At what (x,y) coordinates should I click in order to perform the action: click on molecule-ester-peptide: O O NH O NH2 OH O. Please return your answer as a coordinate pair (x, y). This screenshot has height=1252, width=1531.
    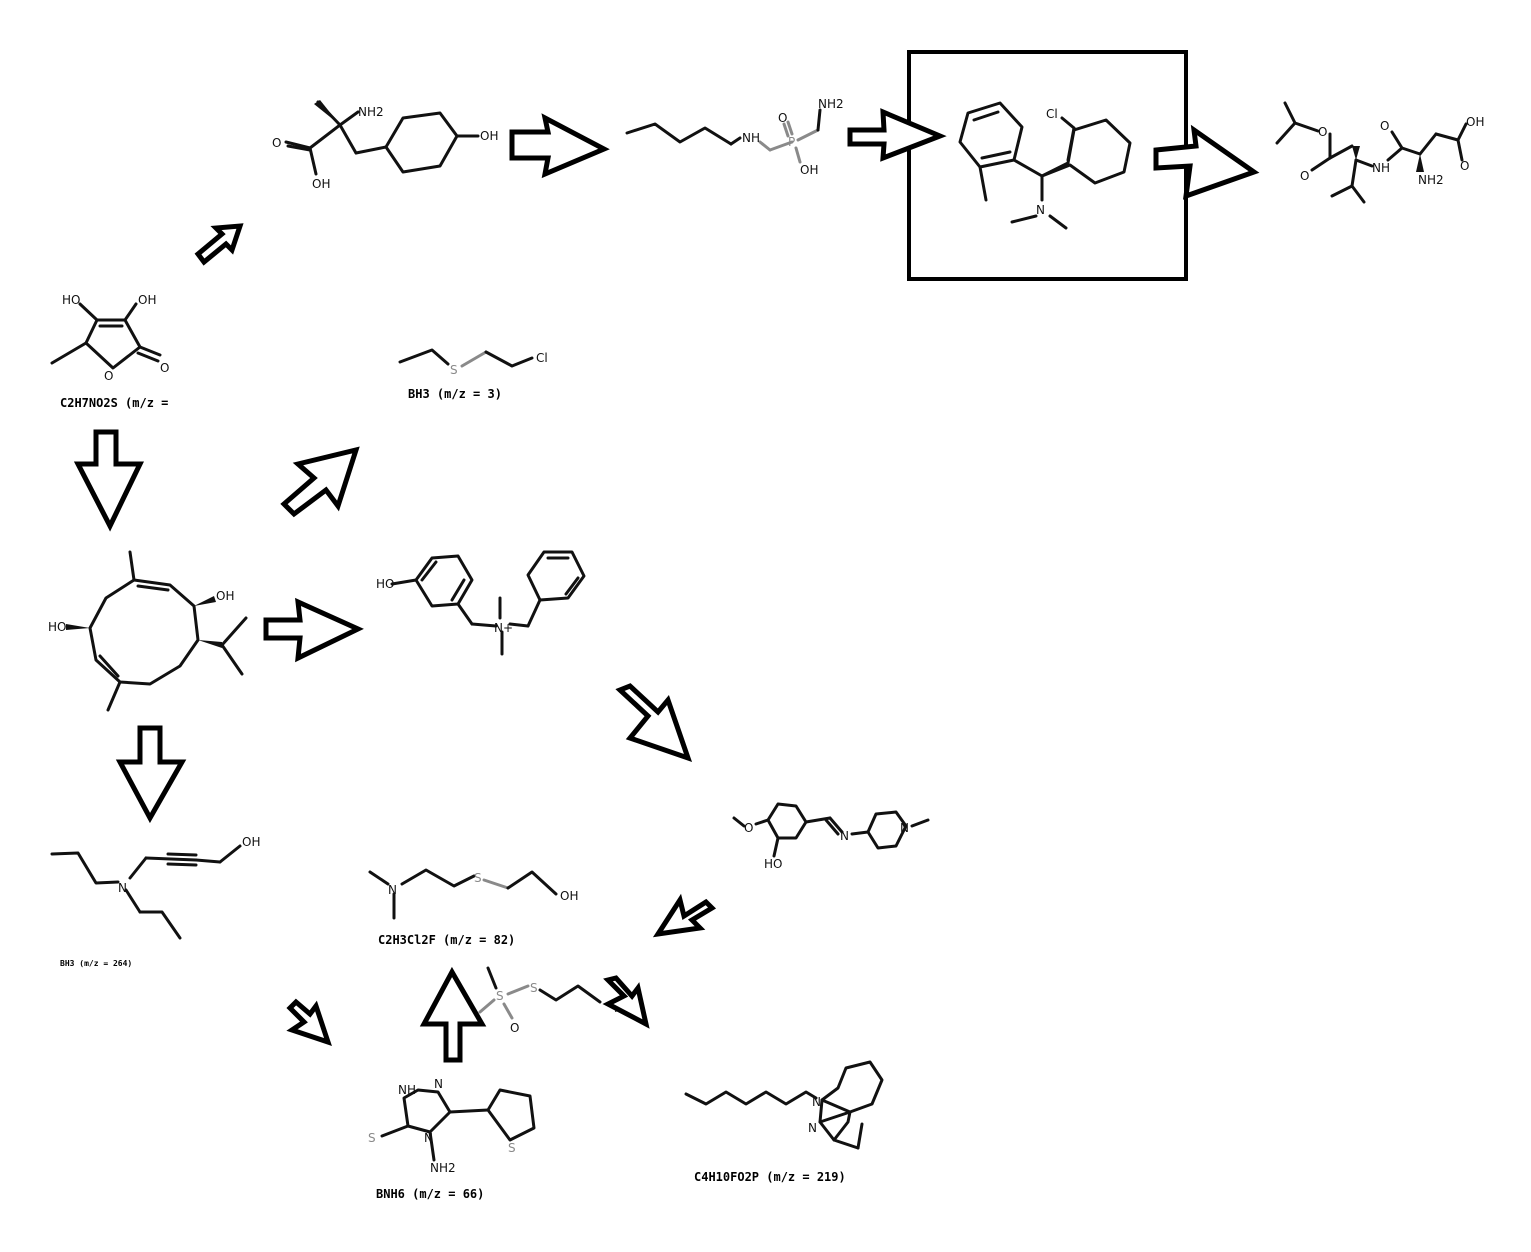
    Looking at the image, I should click on (1379, 152).